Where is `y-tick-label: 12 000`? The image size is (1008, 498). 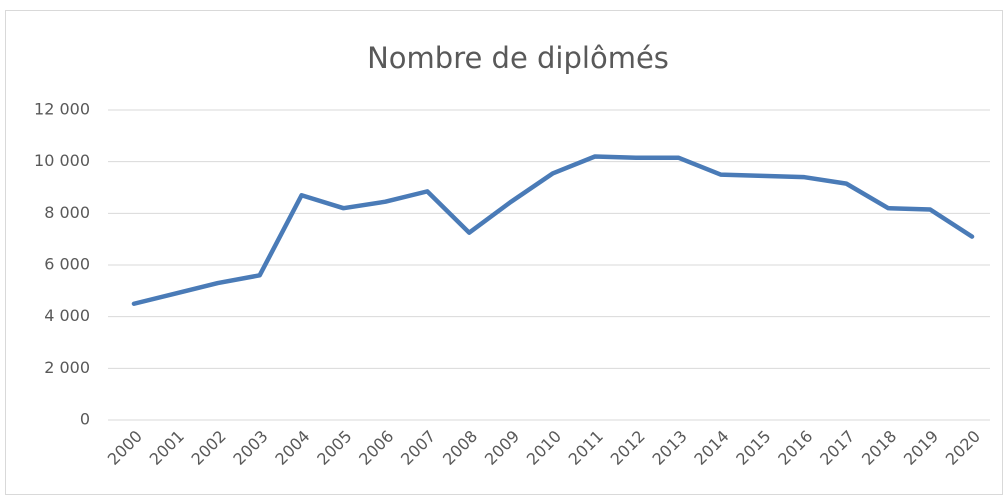
y-tick-label: 12 000 is located at coordinates (62, 109).